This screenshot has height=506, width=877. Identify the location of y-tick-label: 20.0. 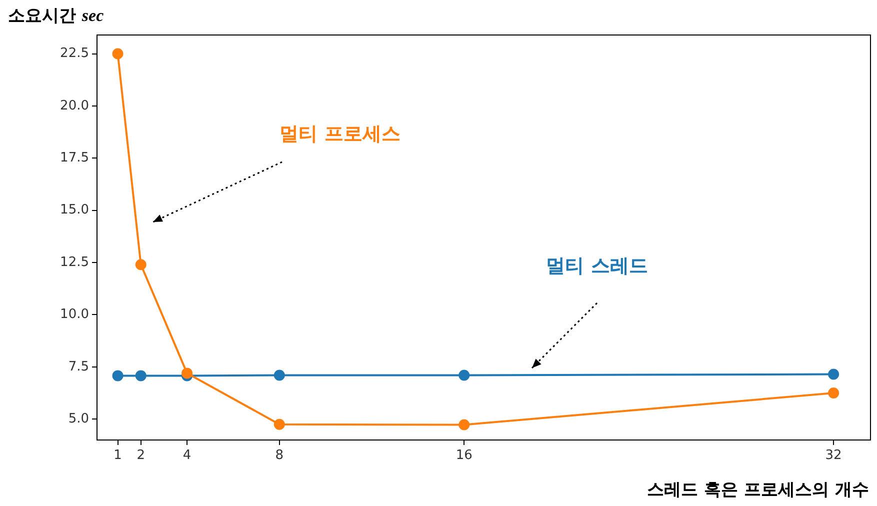
(74, 106).